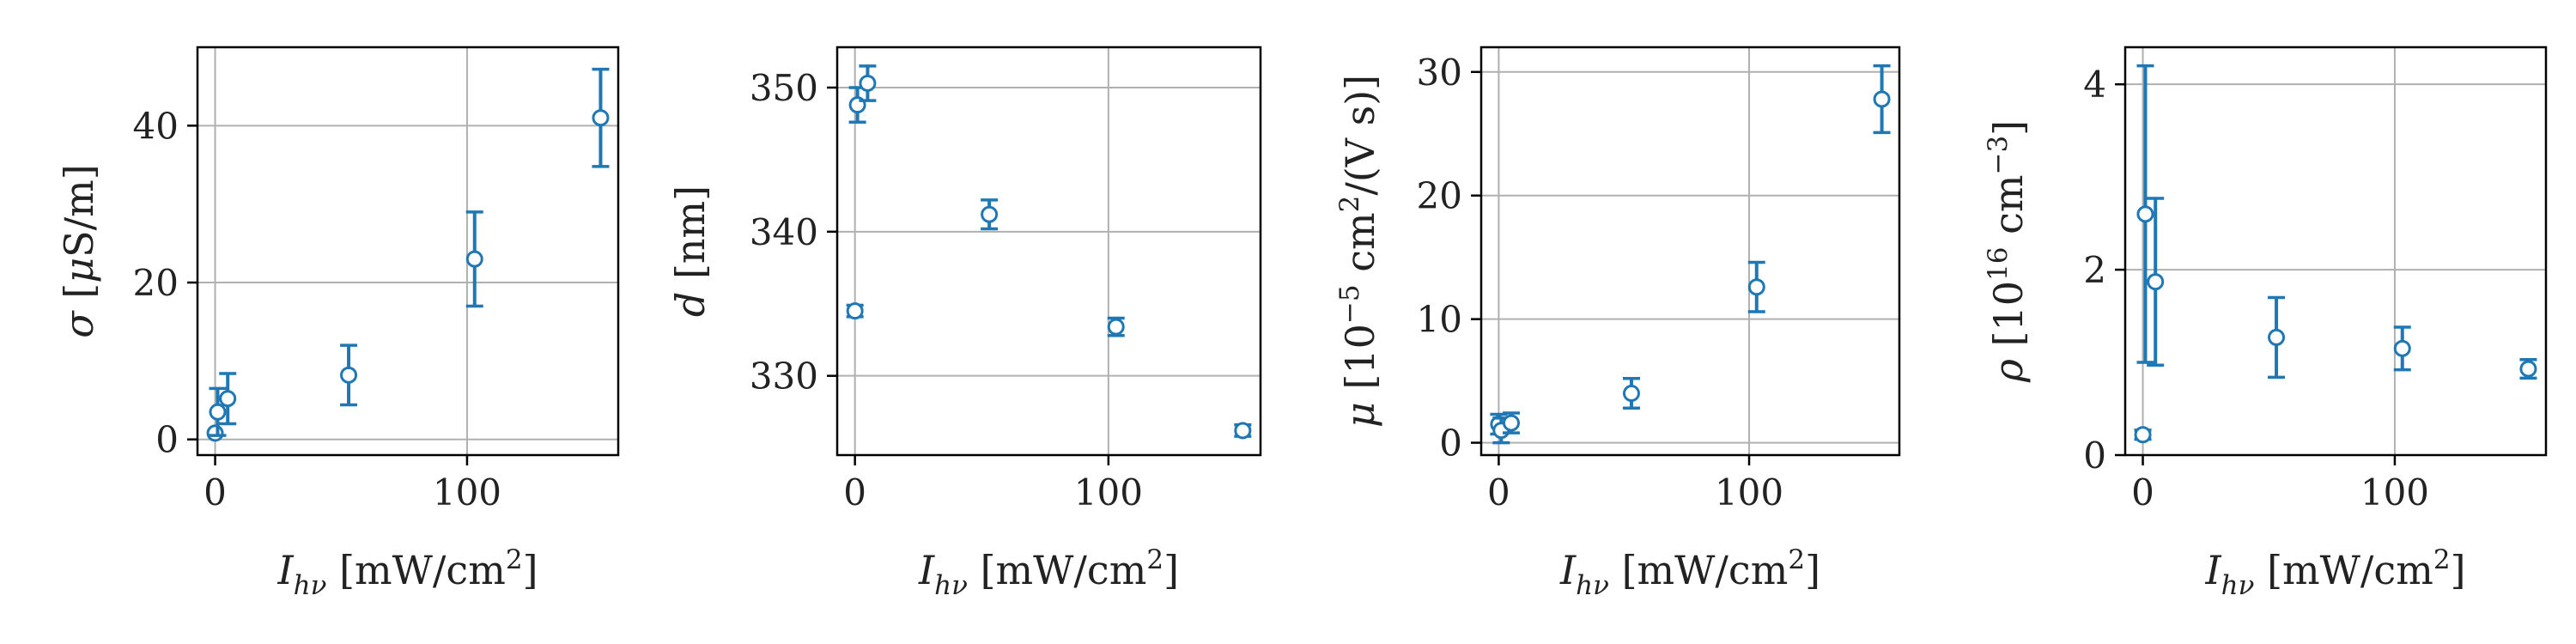 This screenshot has height=644, width=2576. I want to click on y-axis-label: μ [10−5 cm2/(V s)], so click(1358, 251).